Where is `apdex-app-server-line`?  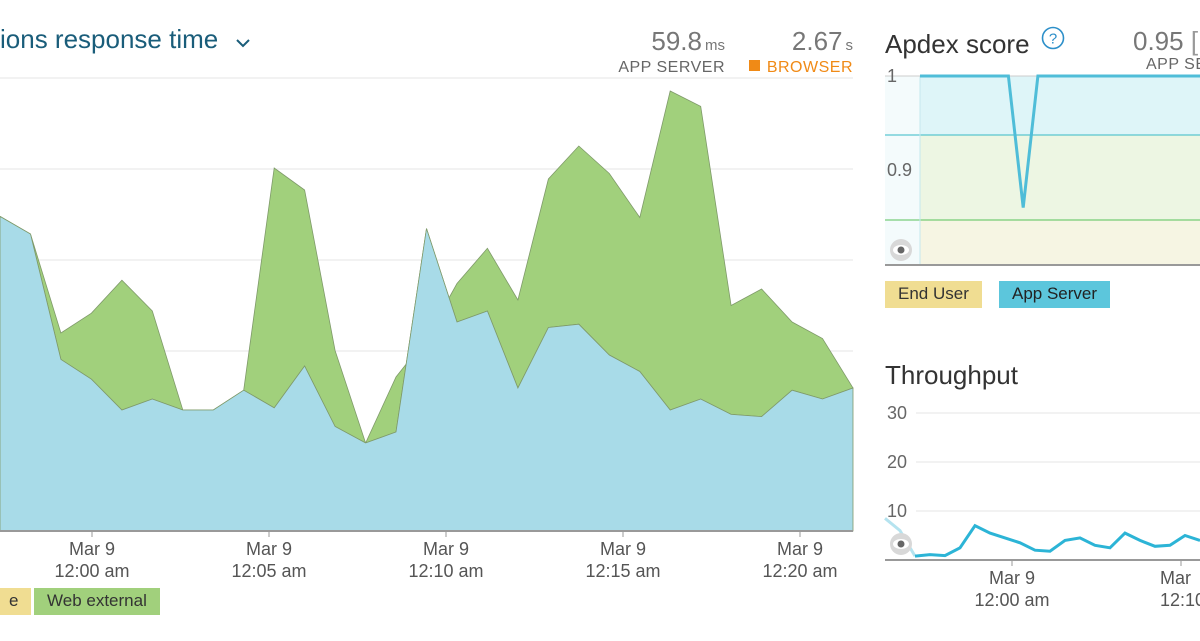 apdex-app-server-line is located at coordinates (1060, 141).